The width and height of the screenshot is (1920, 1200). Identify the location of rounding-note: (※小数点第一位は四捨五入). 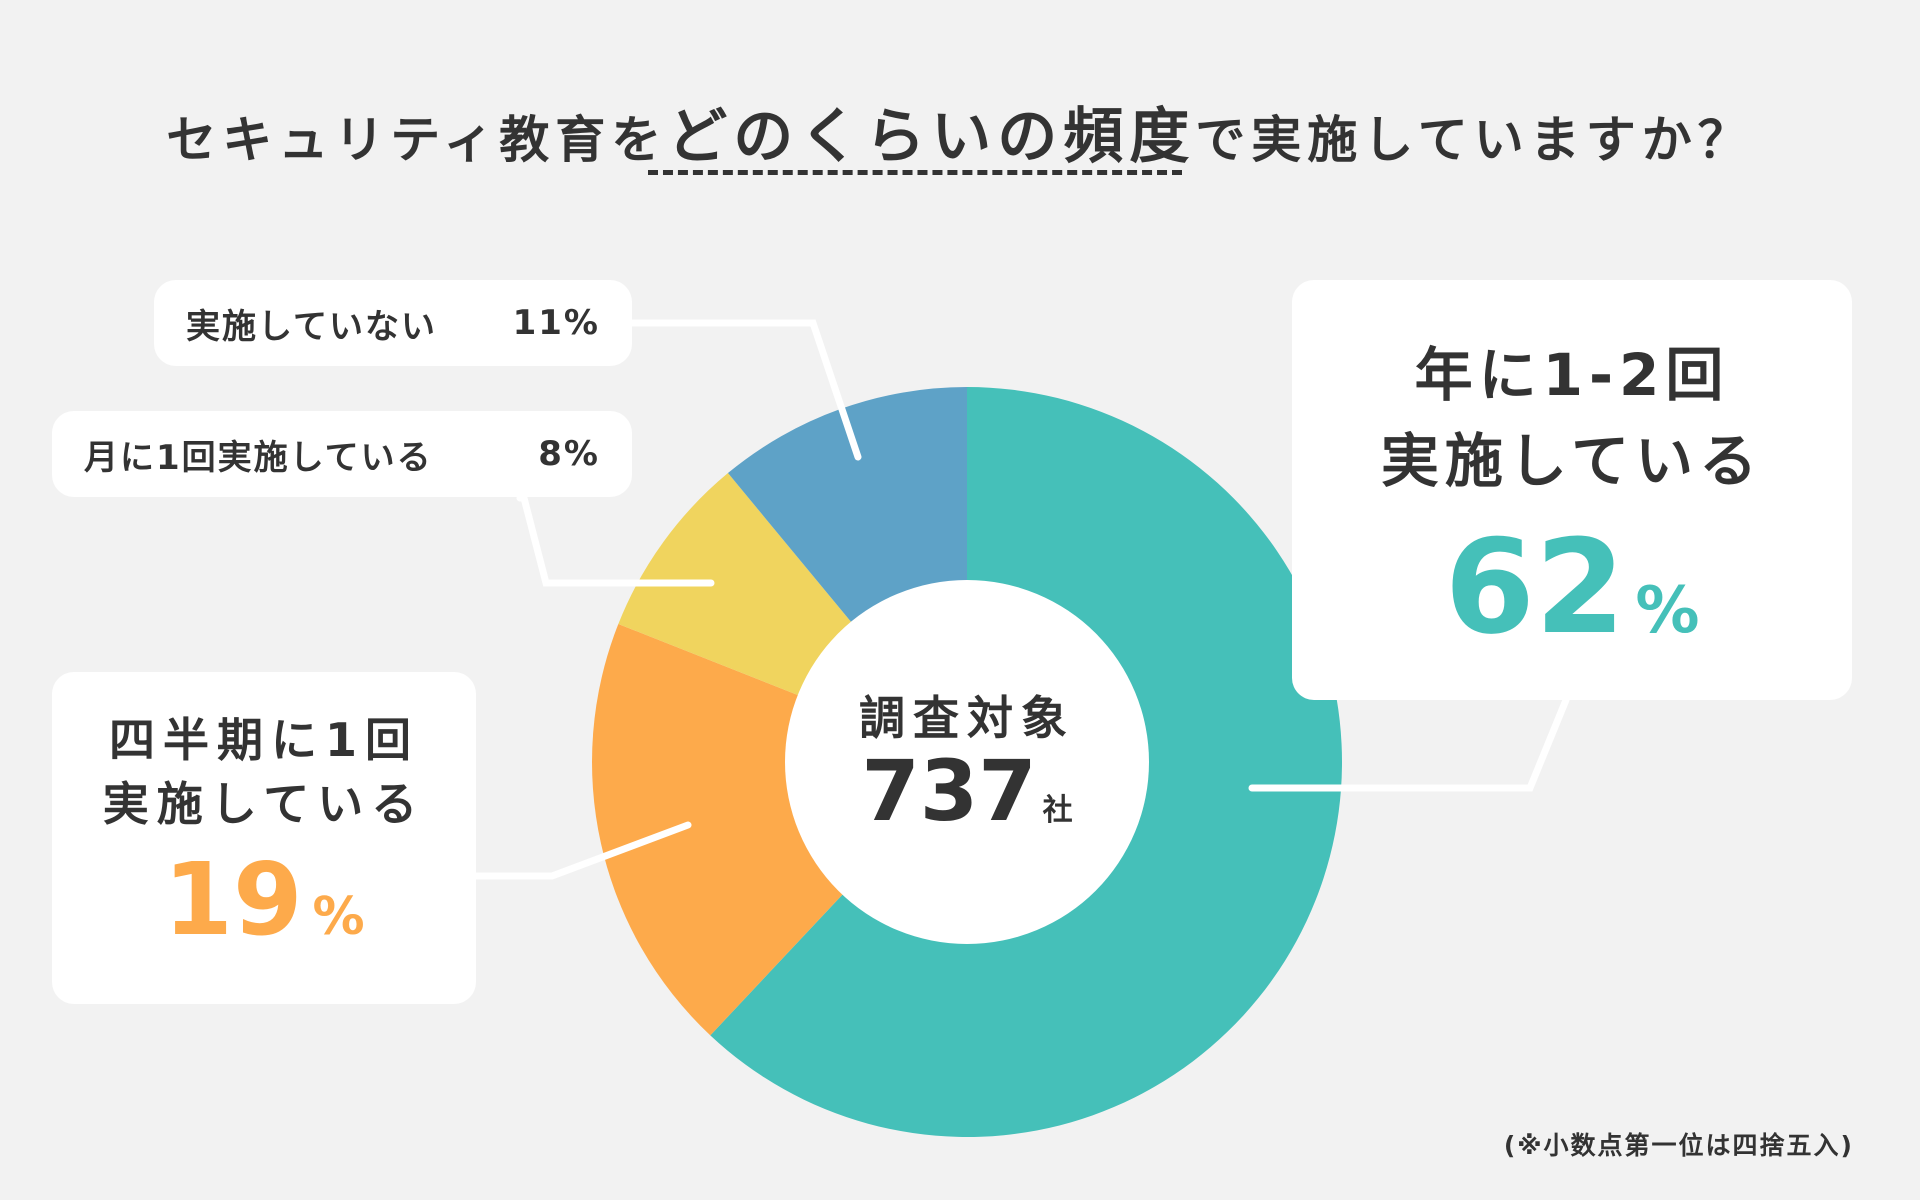
(1678, 1145).